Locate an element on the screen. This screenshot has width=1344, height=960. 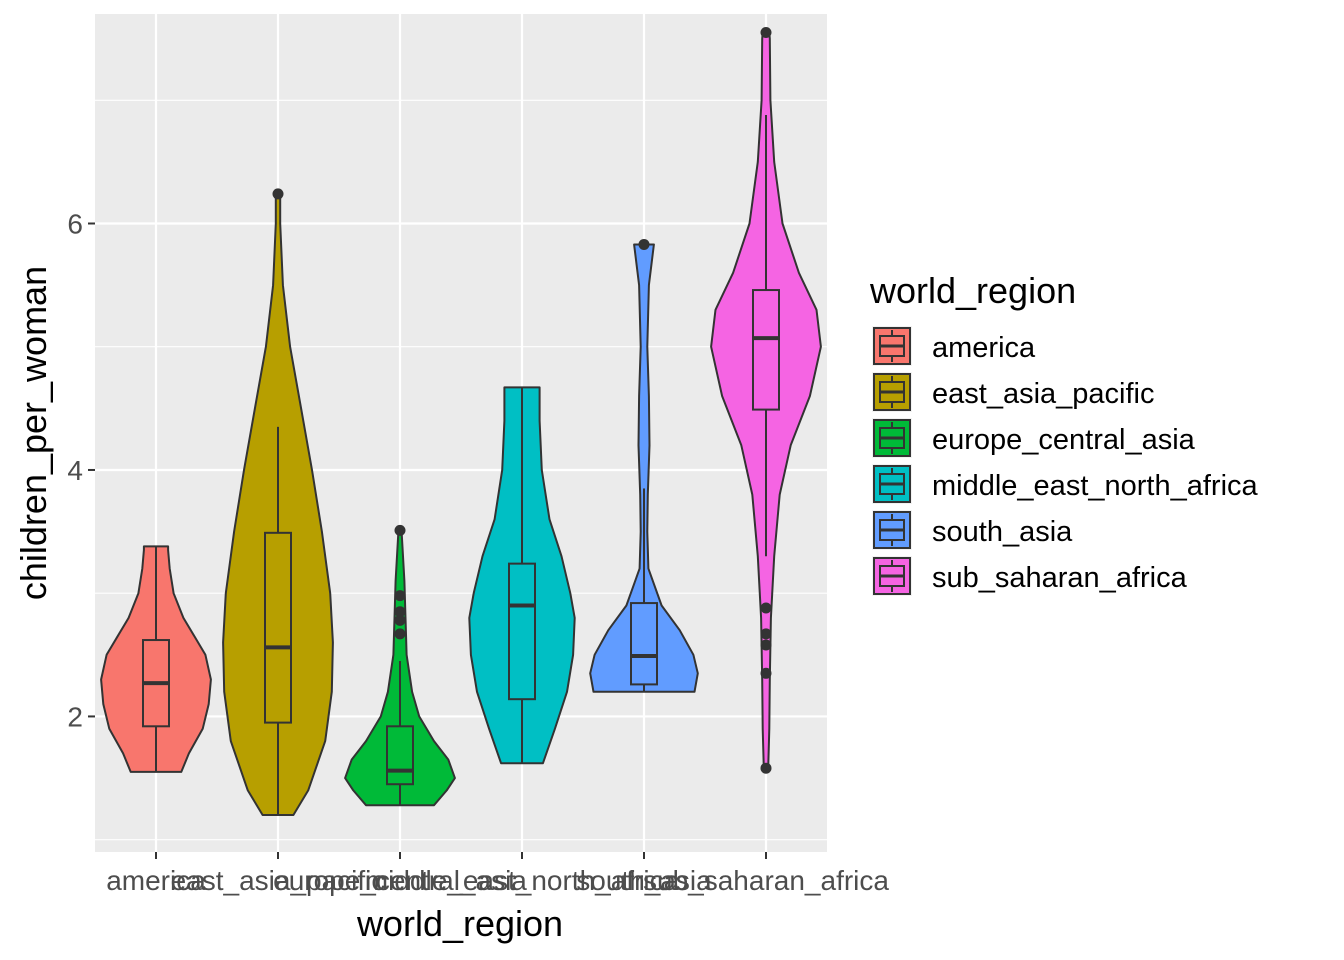
y-axis-title: children_per_woman is located at coordinates (33, 433).